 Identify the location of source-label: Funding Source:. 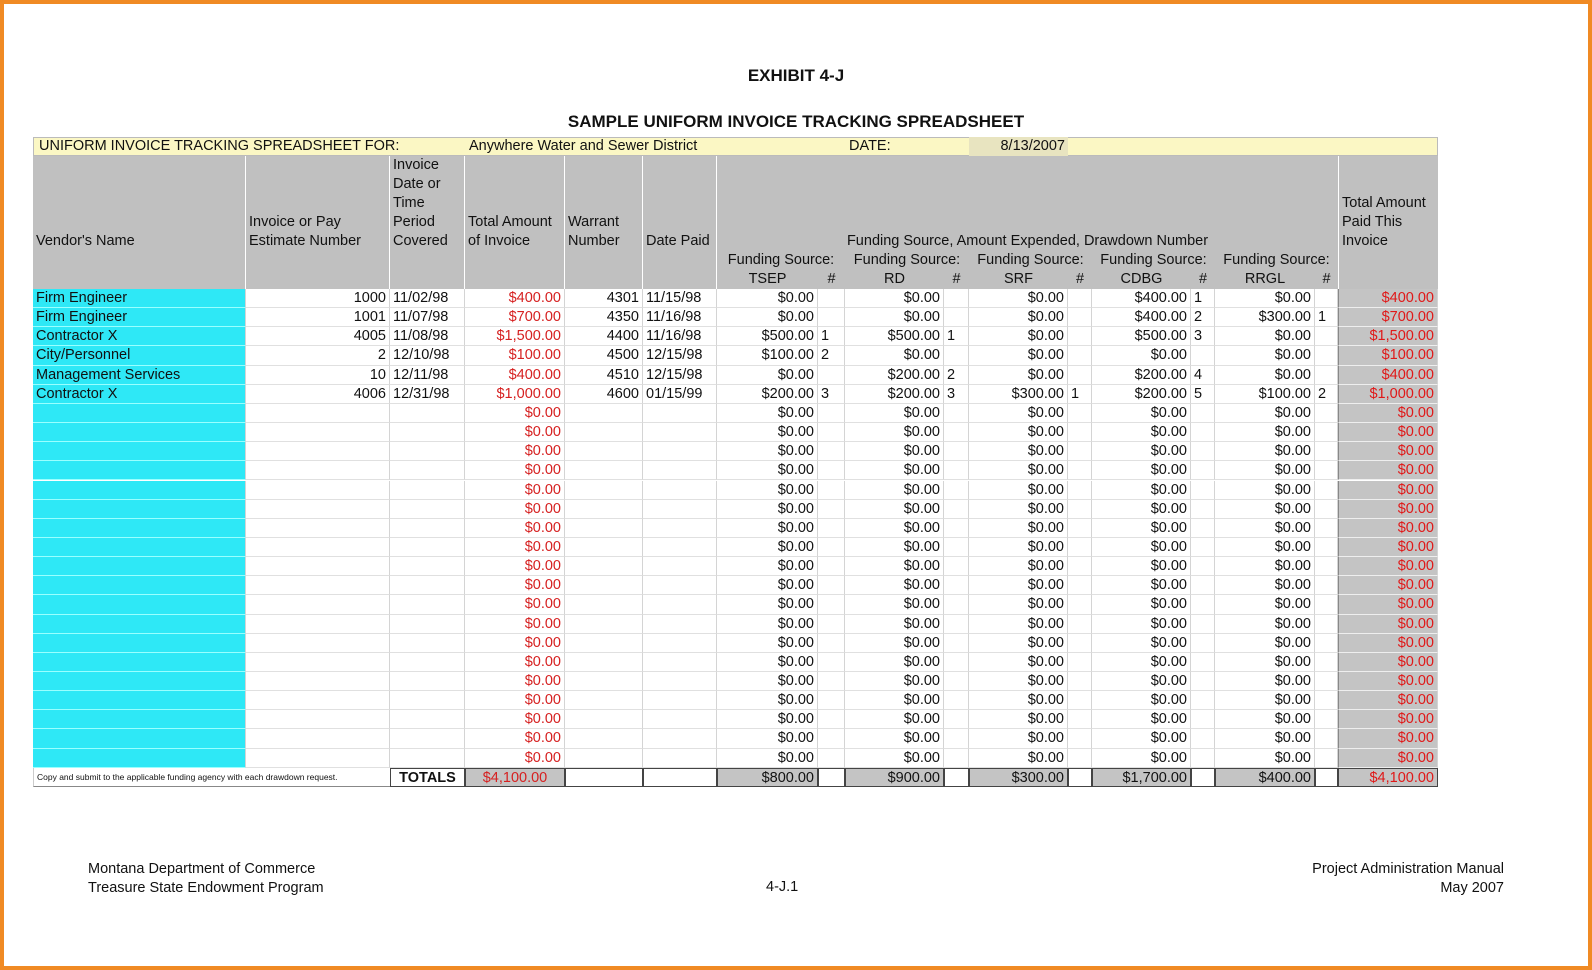
(1276, 260).